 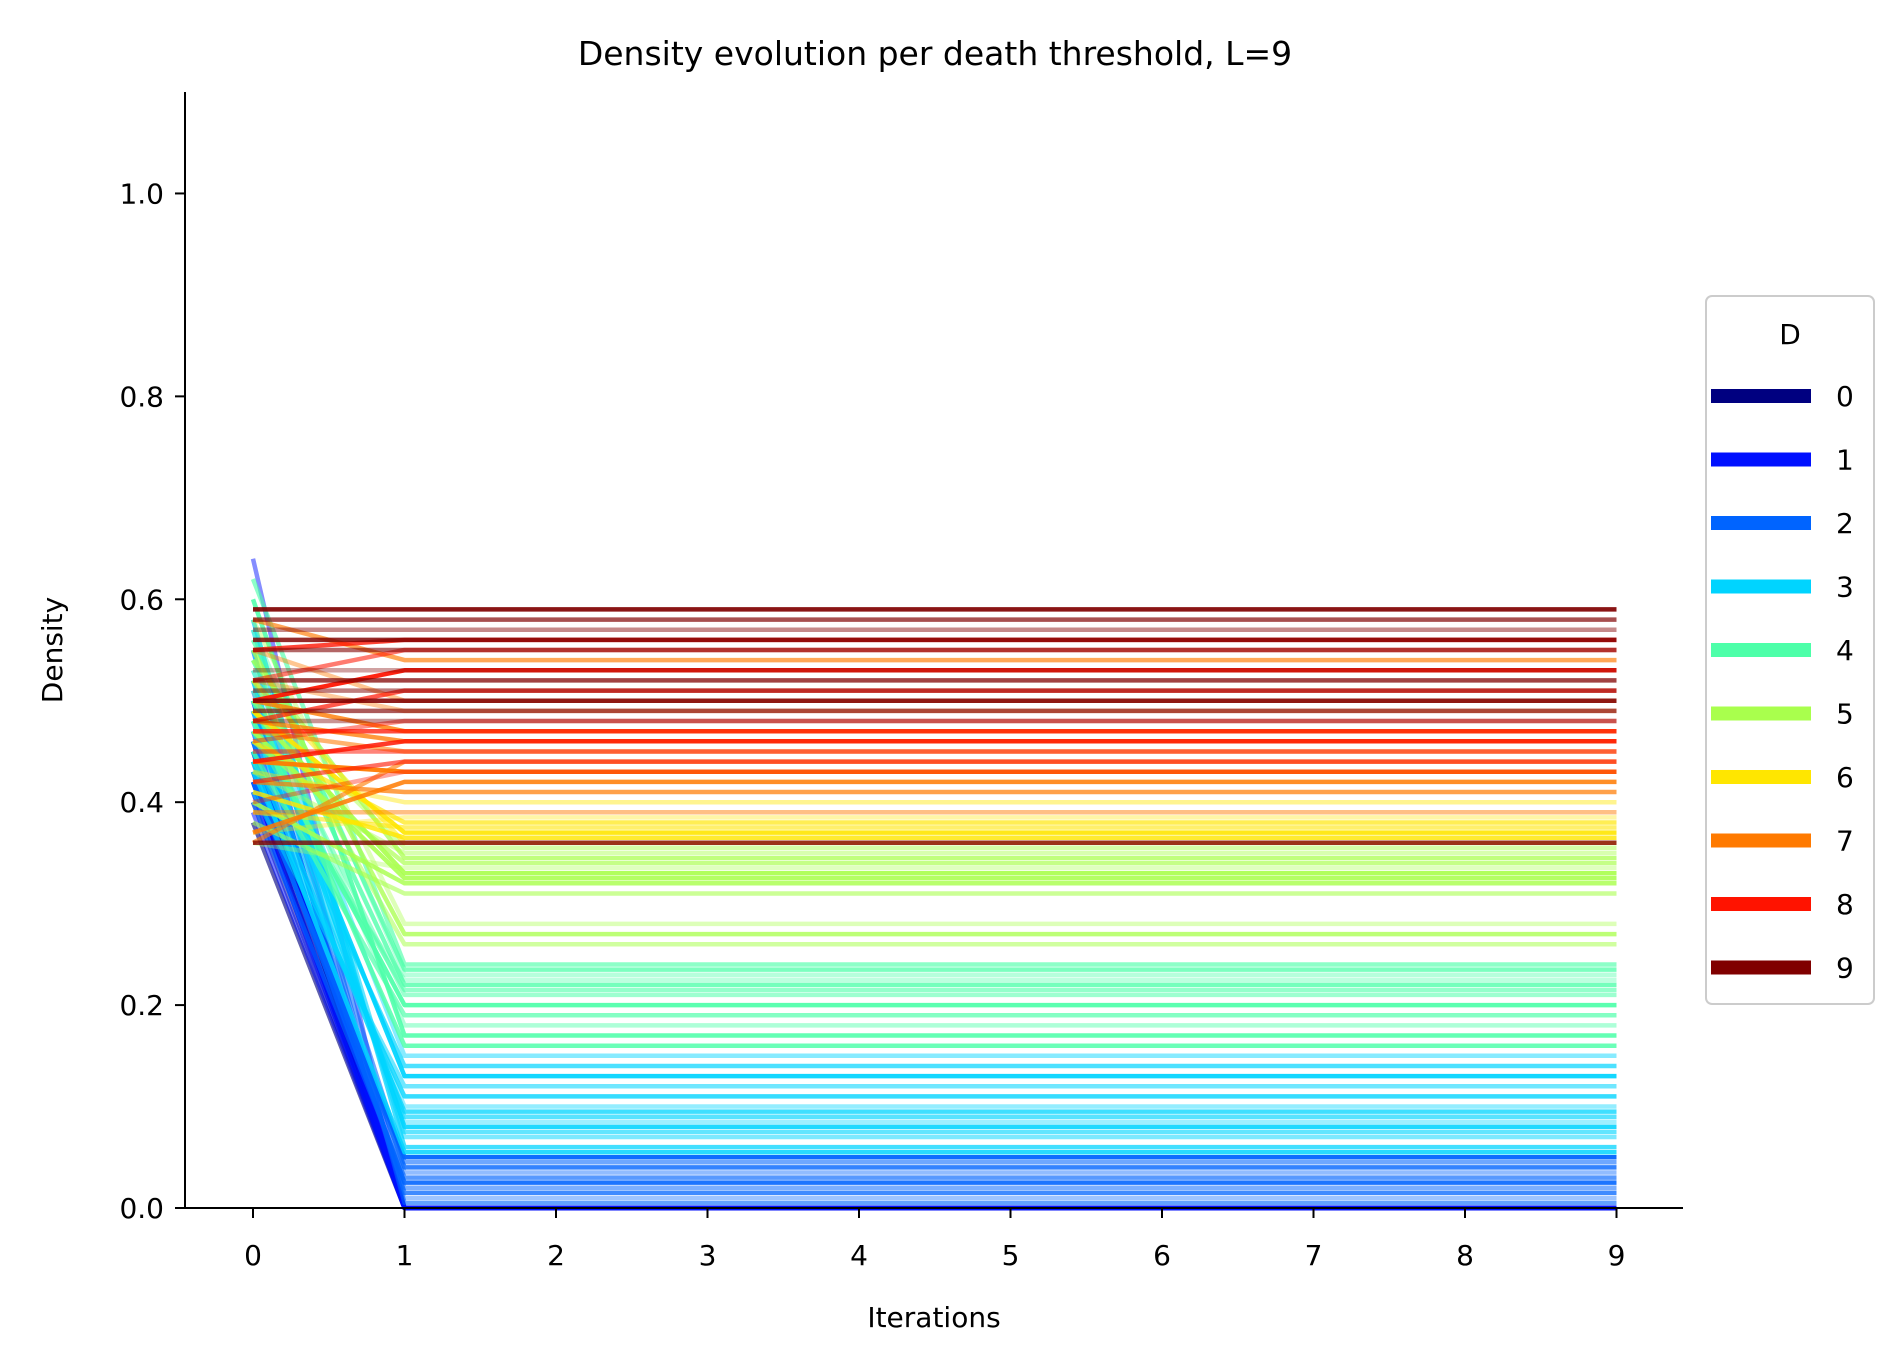 I want to click on legend-label-d2: 2, so click(x=1845, y=523).